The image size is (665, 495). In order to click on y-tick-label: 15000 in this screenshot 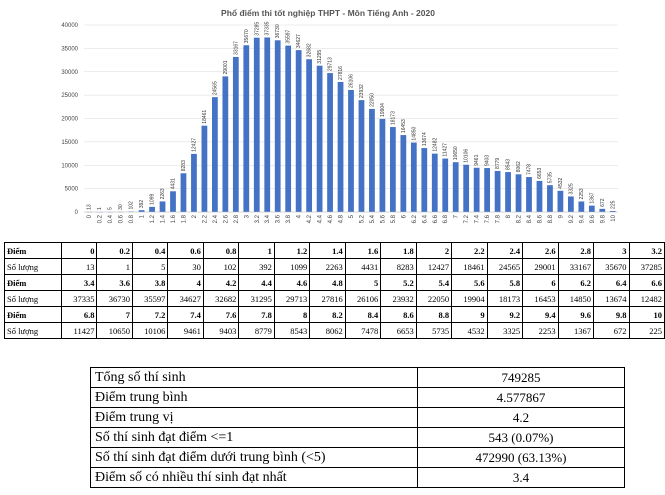, I will do `click(69, 143)`.